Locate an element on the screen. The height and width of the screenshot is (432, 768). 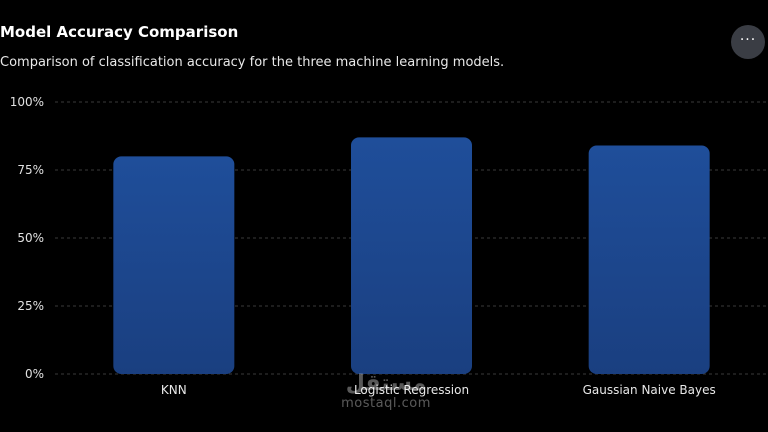
y-tick-label: 25% is located at coordinates (30, 306).